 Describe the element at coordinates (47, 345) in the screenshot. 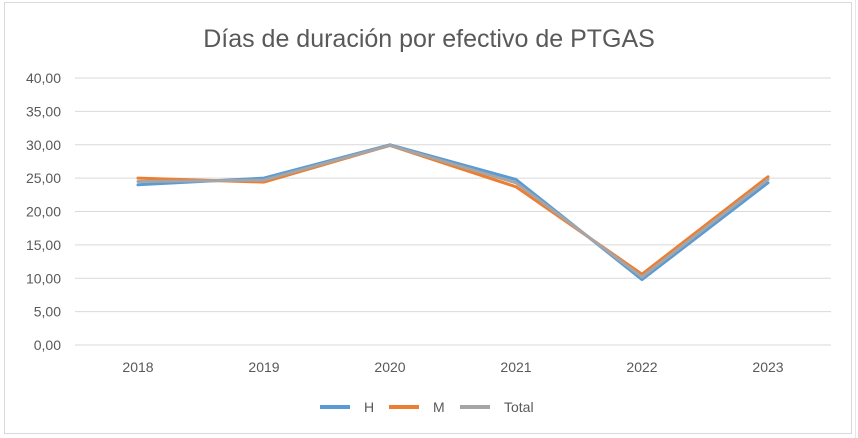

I see `y-tick-label: 0,00` at that location.